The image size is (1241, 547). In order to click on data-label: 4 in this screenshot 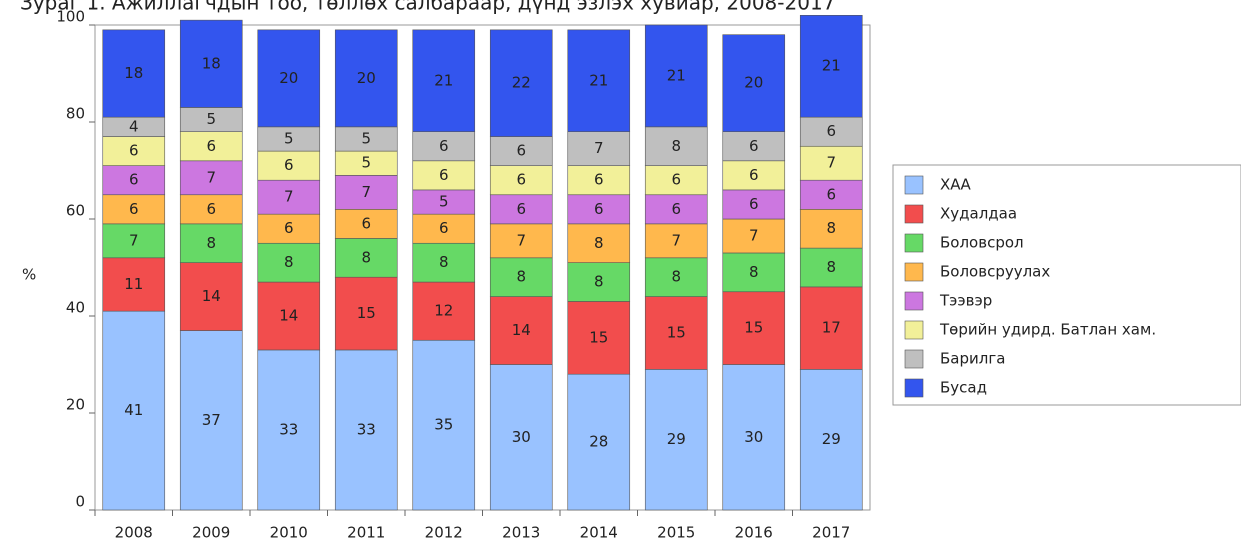, I will do `click(134, 126)`.